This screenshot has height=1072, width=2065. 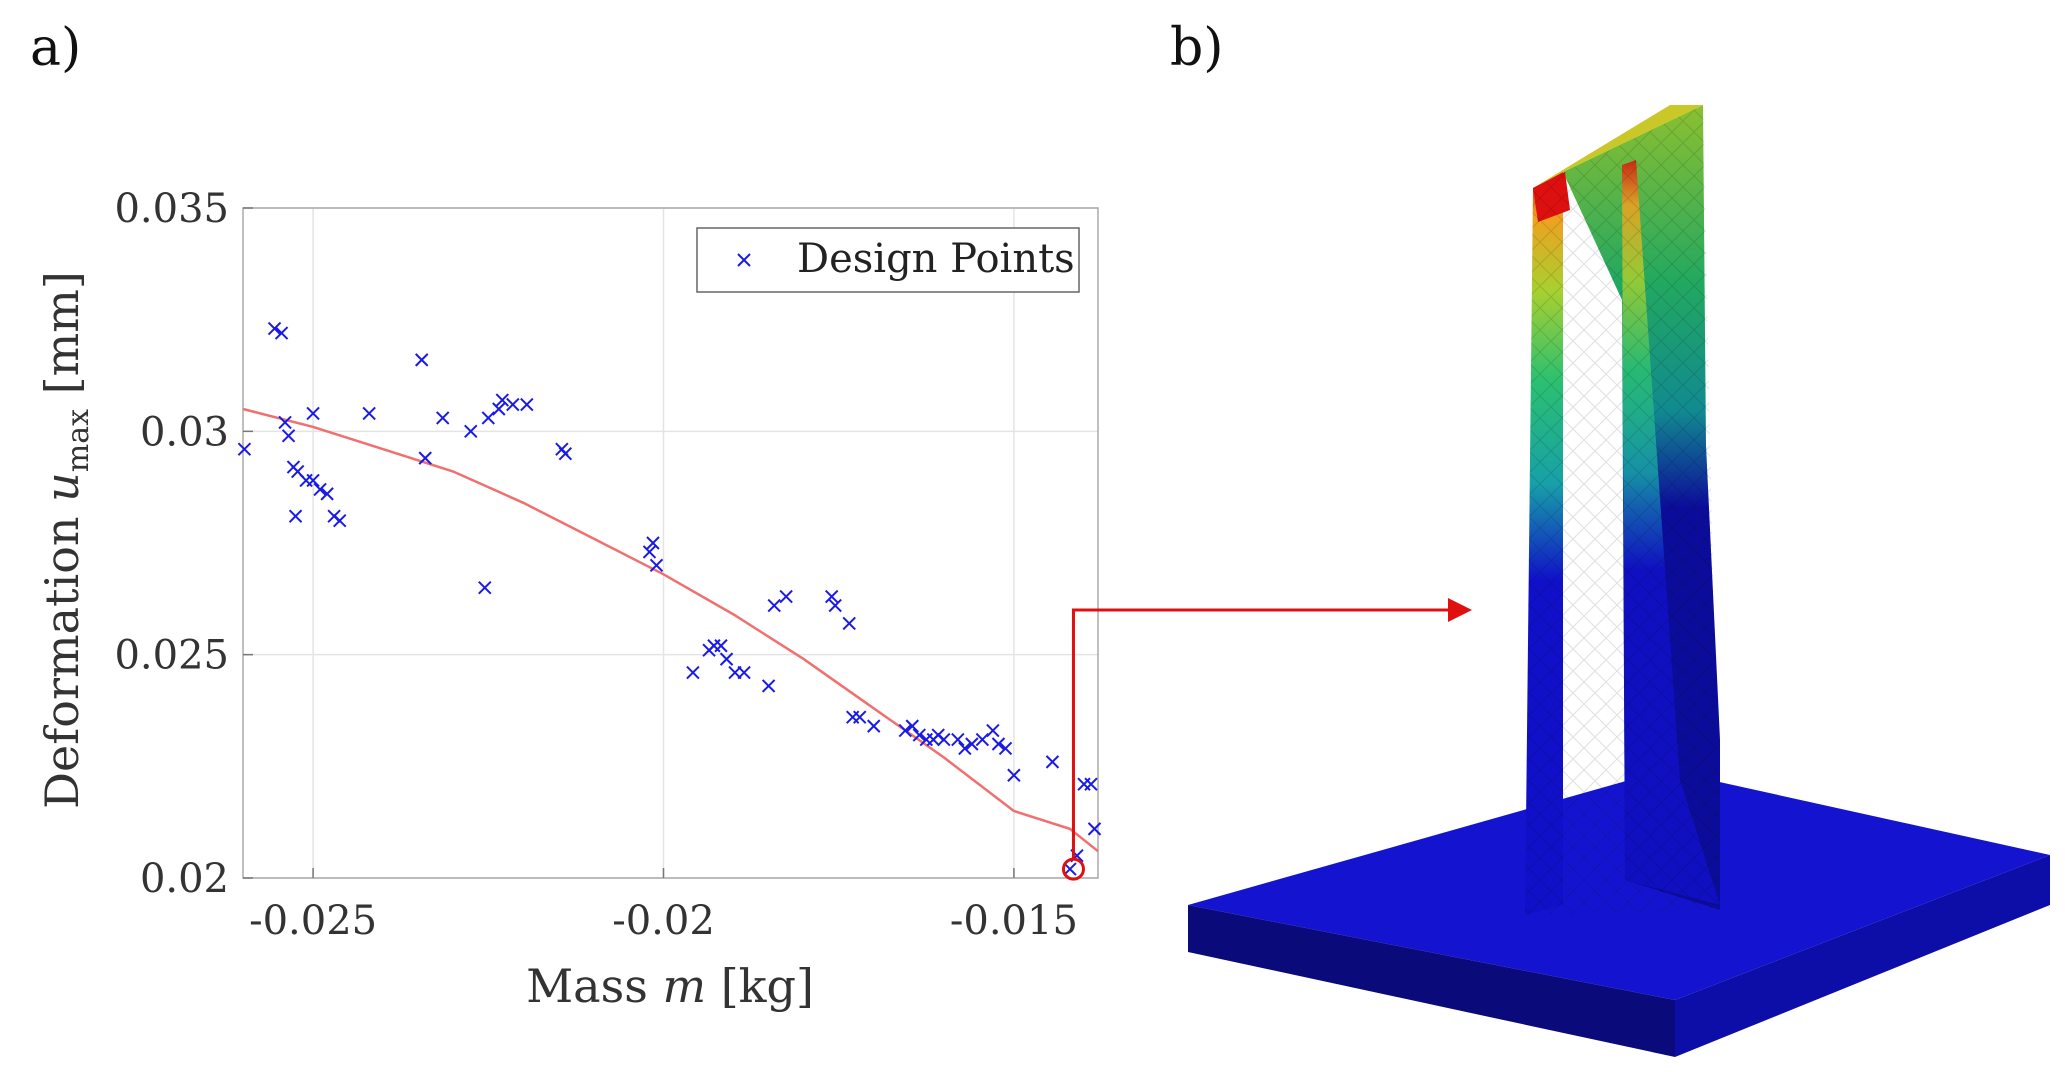 I want to click on y-tick-label: 0.035, so click(x=171, y=209).